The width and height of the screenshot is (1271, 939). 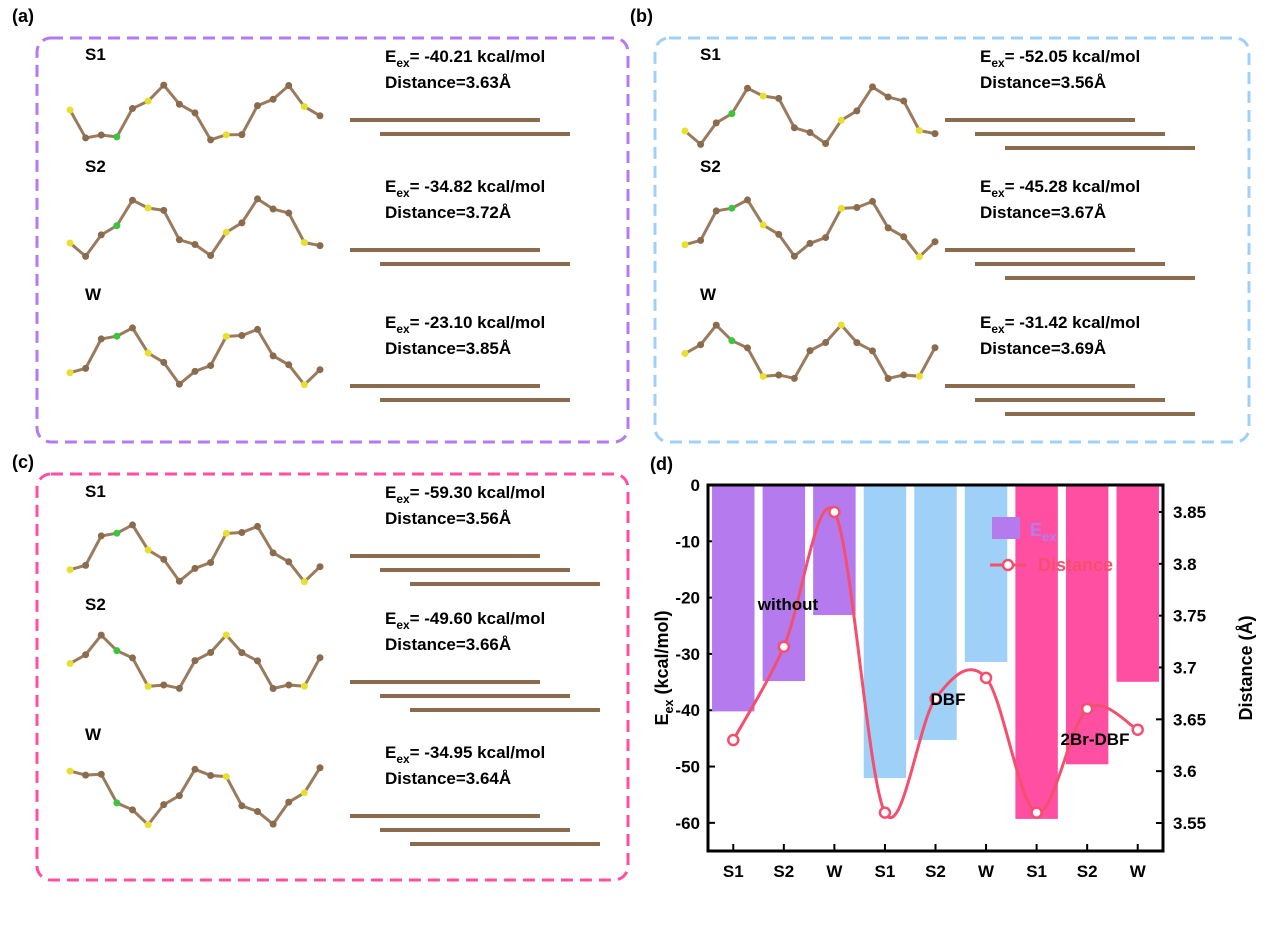 I want to click on panel-label: (b), so click(x=641, y=16).